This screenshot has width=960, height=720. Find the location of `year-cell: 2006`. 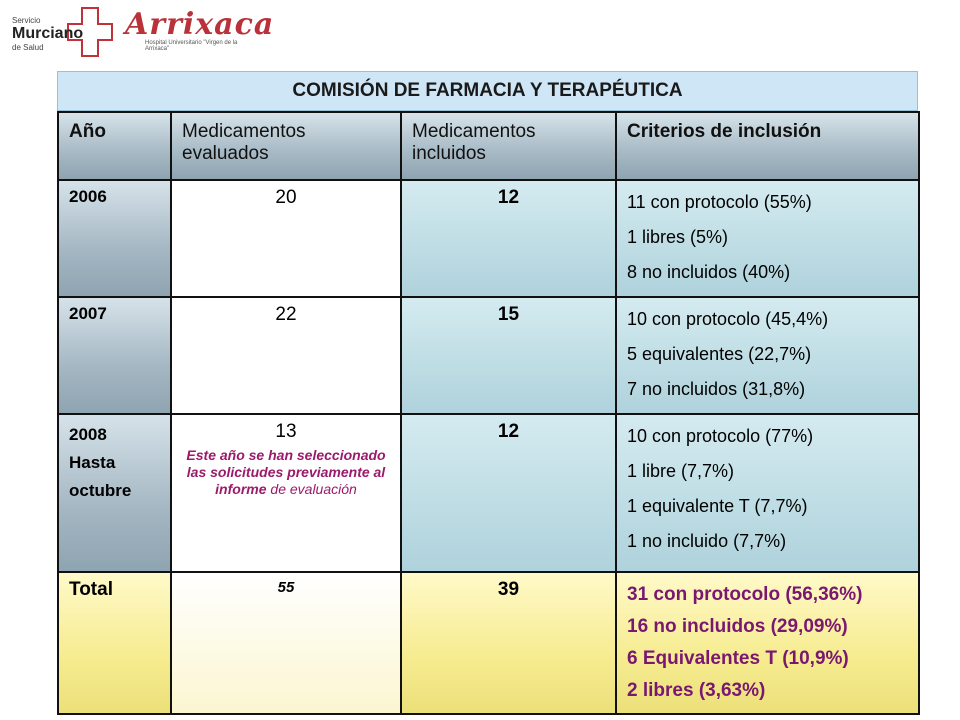

year-cell: 2006 is located at coordinates (114, 238).